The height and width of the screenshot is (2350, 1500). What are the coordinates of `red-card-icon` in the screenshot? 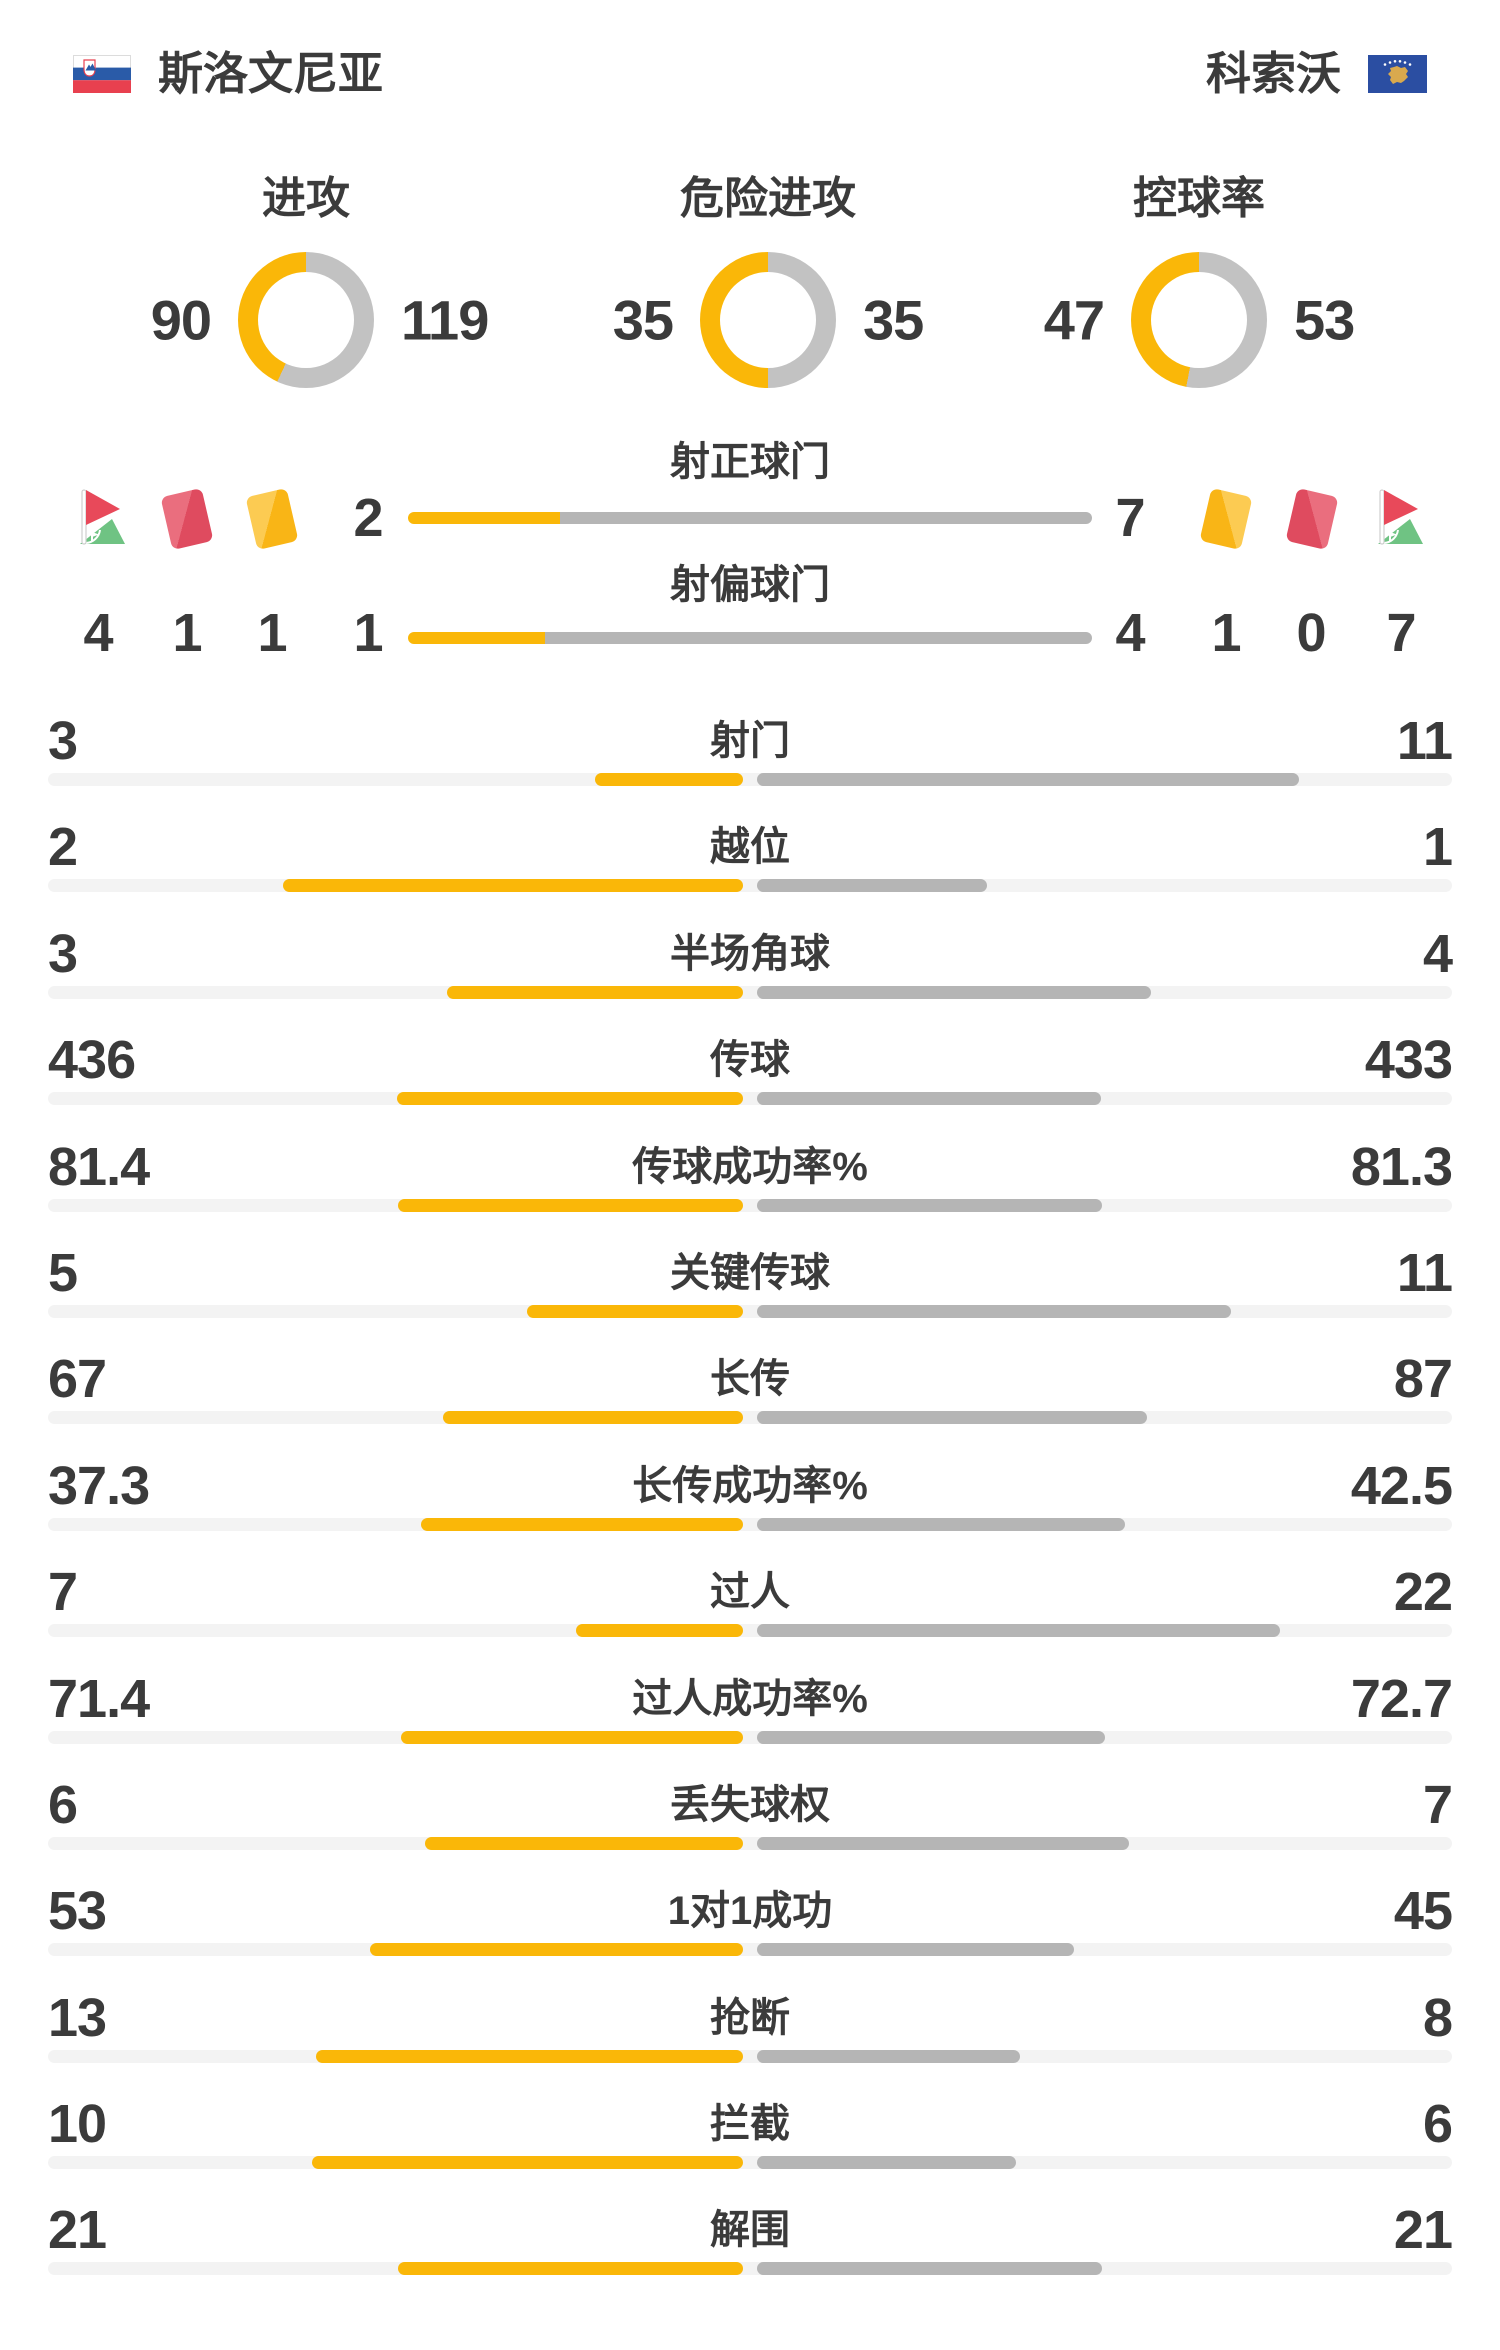 It's located at (1312, 519).